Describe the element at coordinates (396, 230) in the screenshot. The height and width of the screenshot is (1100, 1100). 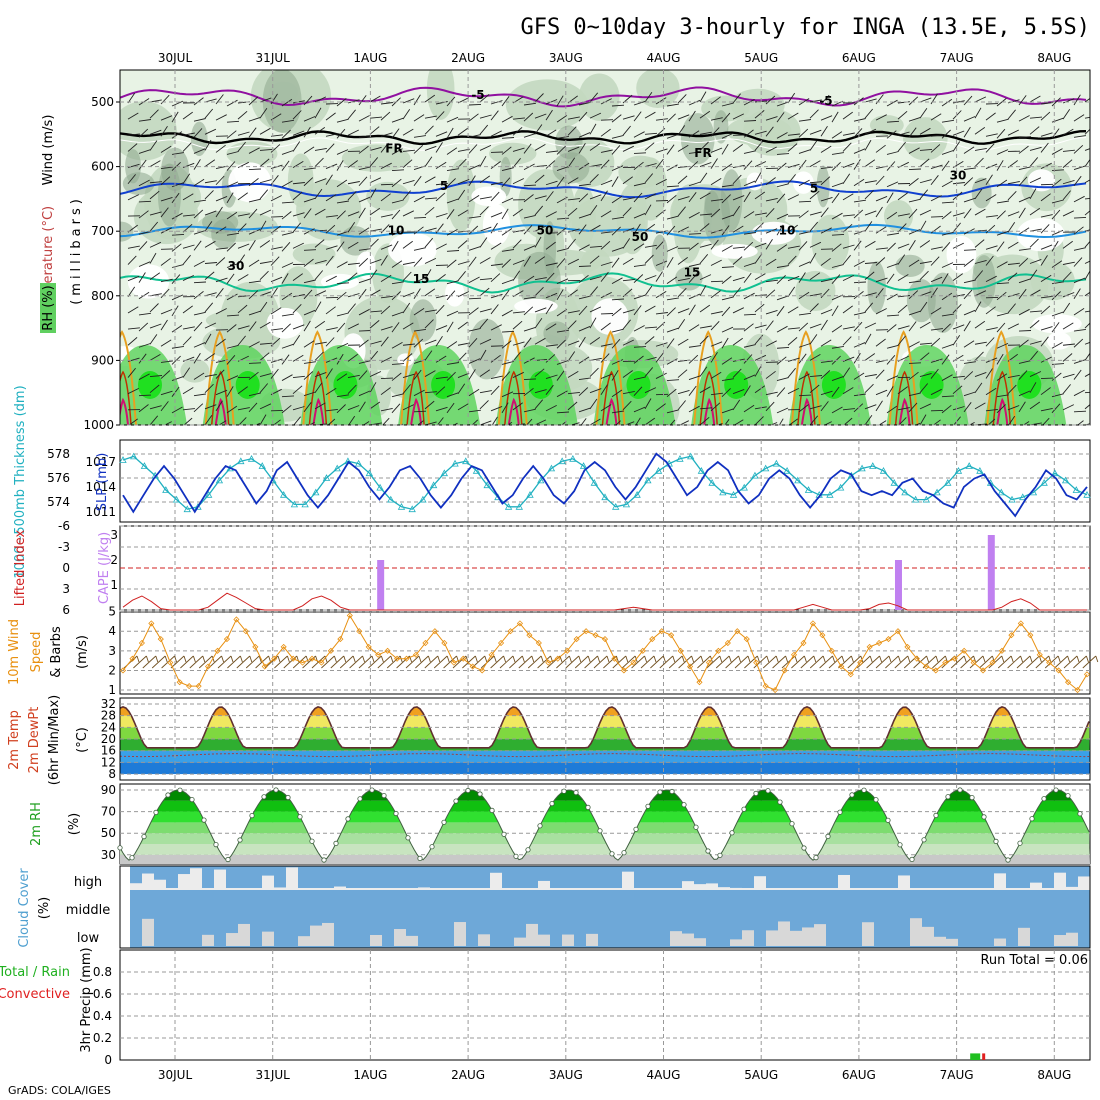
I see `contour-label: 10` at that location.